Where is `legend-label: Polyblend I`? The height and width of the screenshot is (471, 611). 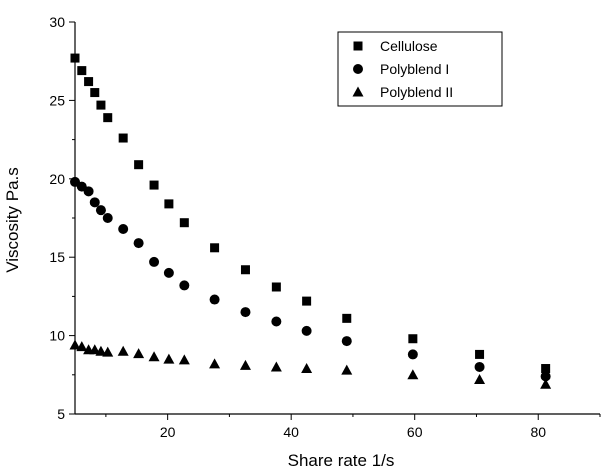
legend-label: Polyblend I is located at coordinates (414, 69).